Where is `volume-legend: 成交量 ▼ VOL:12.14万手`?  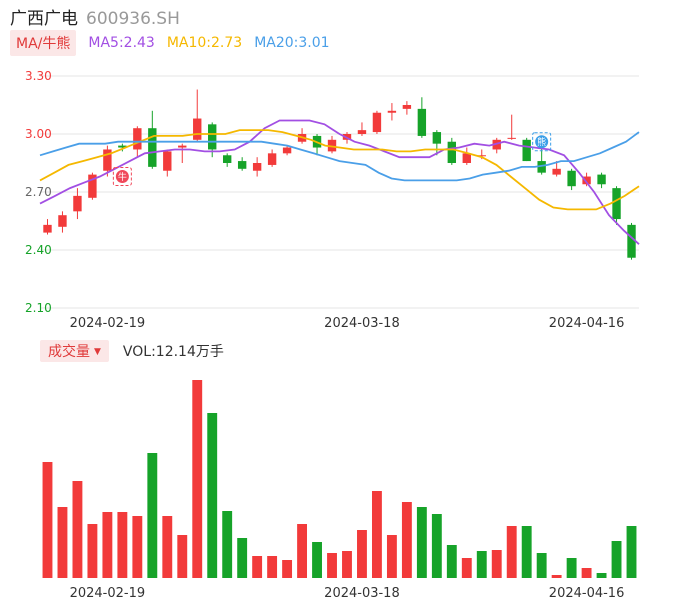
volume-legend: 成交量 ▼ VOL:12.14万手 is located at coordinates (132, 351).